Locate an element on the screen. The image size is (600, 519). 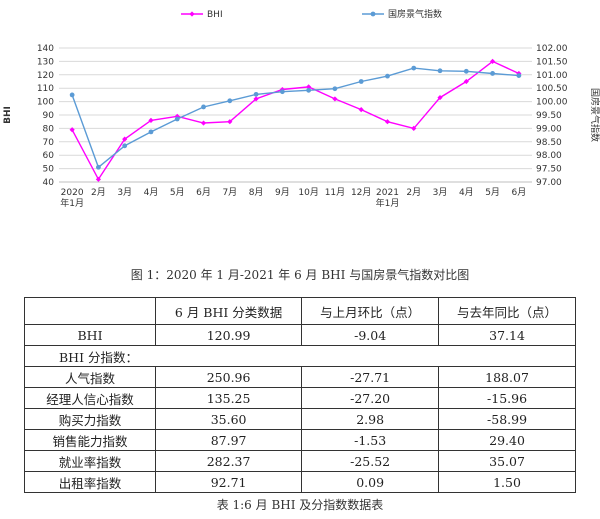
legend-label: 国房景气指数 is located at coordinates (415, 14).